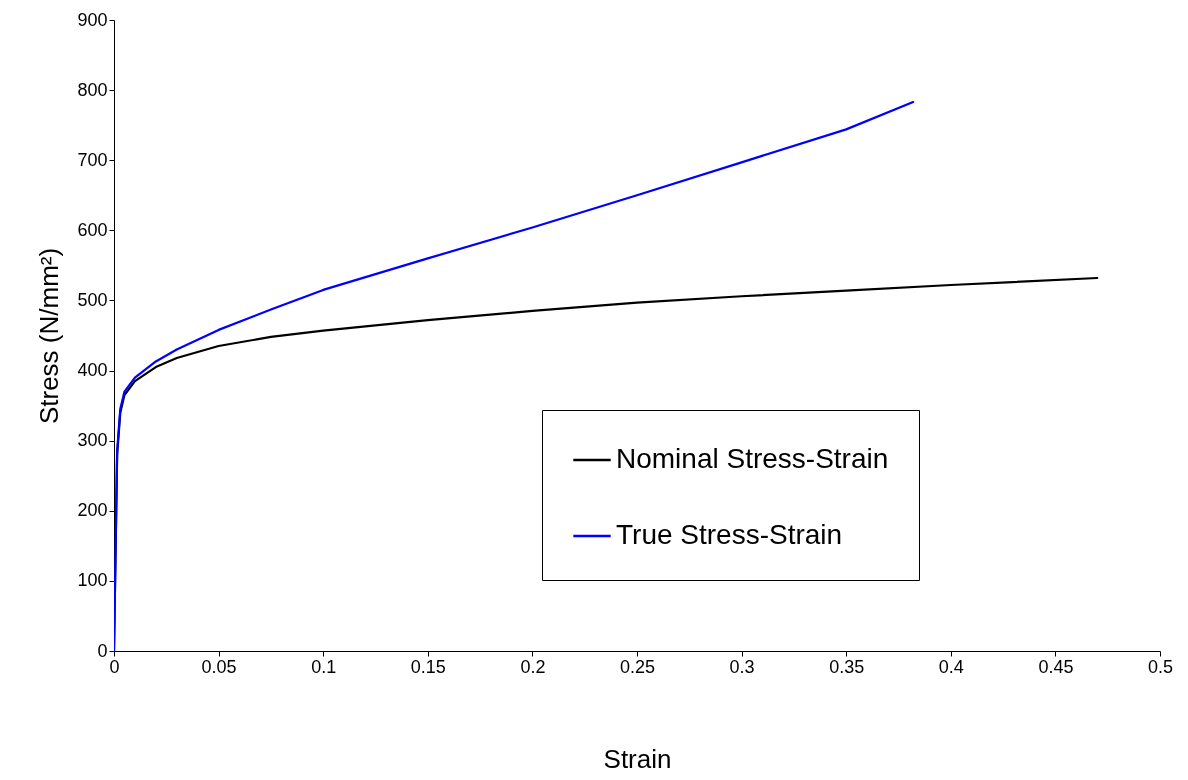  What do you see at coordinates (92, 370) in the screenshot?
I see `y-tick-label: 400` at bounding box center [92, 370].